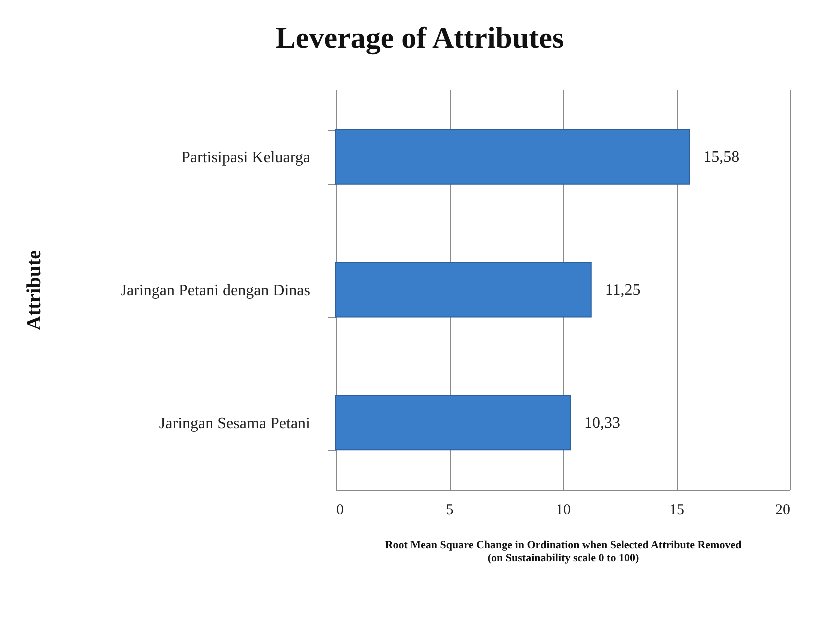 This screenshot has width=822, height=624. Describe the element at coordinates (677, 510) in the screenshot. I see `x-tick-label: 15` at that location.